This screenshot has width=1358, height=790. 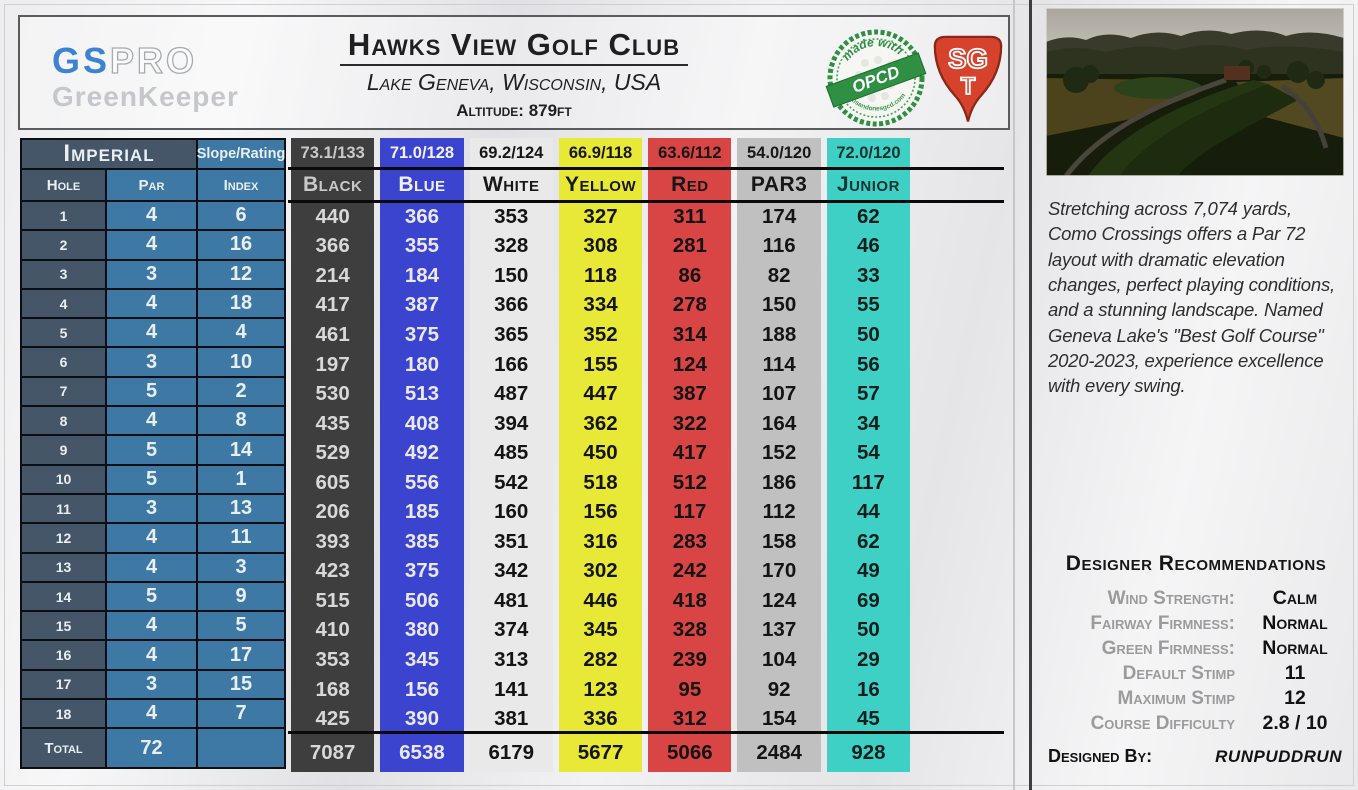 What do you see at coordinates (600, 660) in the screenshot?
I see `tee-yardage-cell: 282` at bounding box center [600, 660].